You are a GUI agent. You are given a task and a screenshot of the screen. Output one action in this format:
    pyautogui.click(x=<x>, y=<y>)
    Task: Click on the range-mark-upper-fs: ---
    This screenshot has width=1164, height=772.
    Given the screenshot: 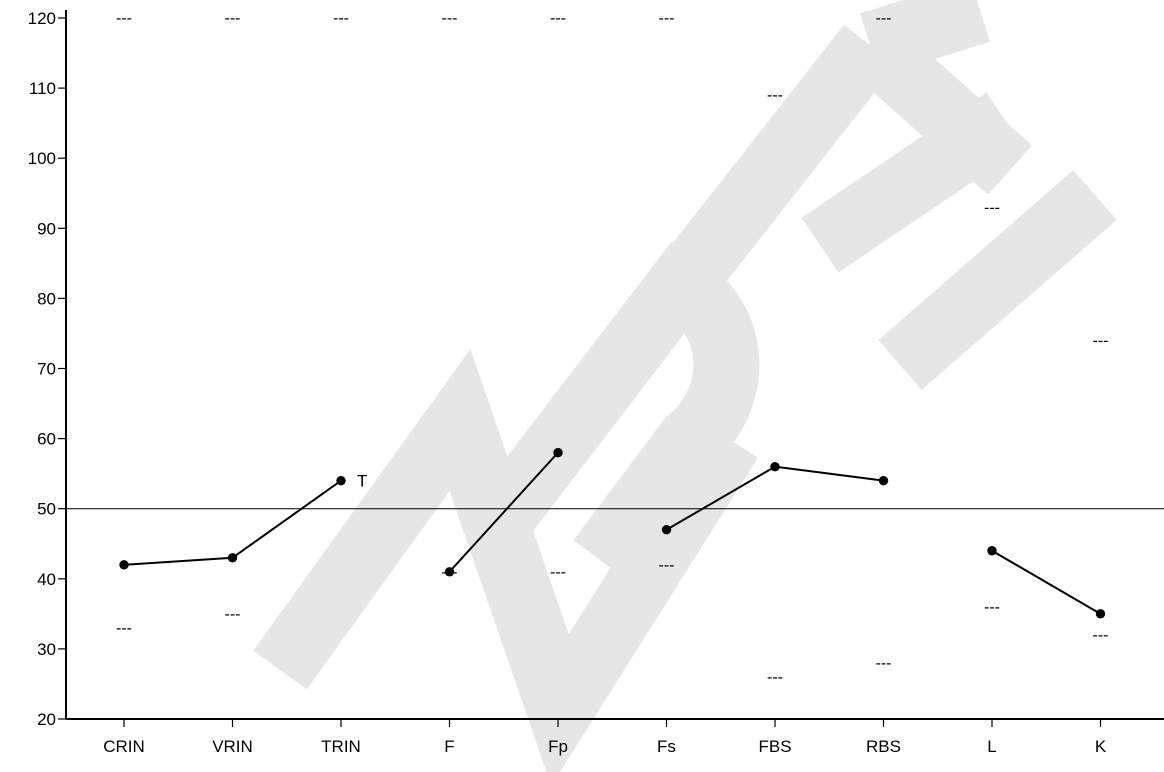 What is the action you would take?
    pyautogui.click(x=667, y=18)
    